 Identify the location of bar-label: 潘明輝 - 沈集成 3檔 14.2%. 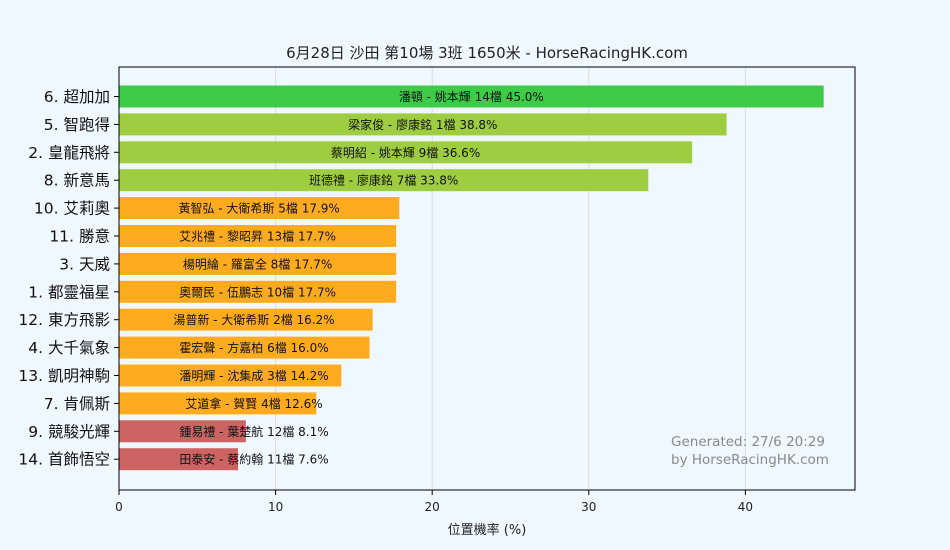
(253, 375).